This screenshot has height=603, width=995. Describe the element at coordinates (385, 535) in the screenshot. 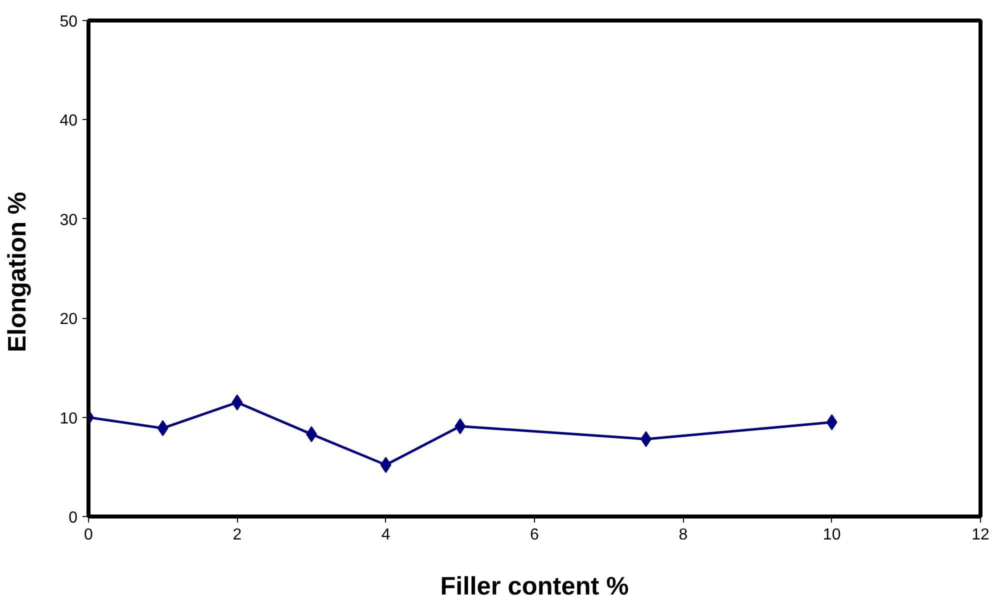

I see `x-tick-label: 4` at that location.